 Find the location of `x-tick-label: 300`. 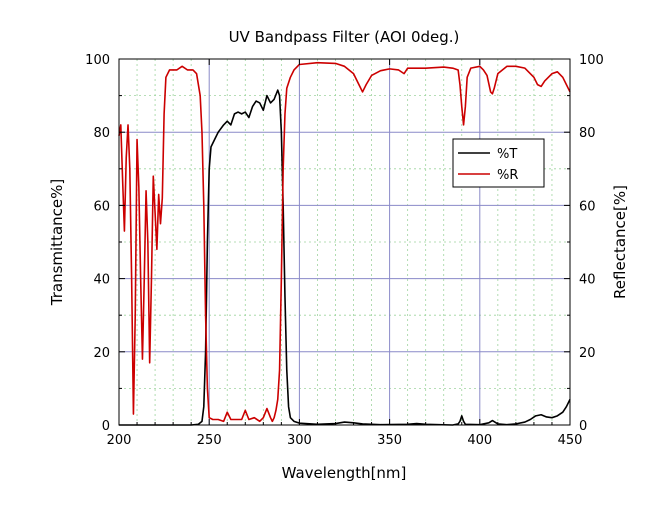

x-tick-label: 300 is located at coordinates (299, 440).